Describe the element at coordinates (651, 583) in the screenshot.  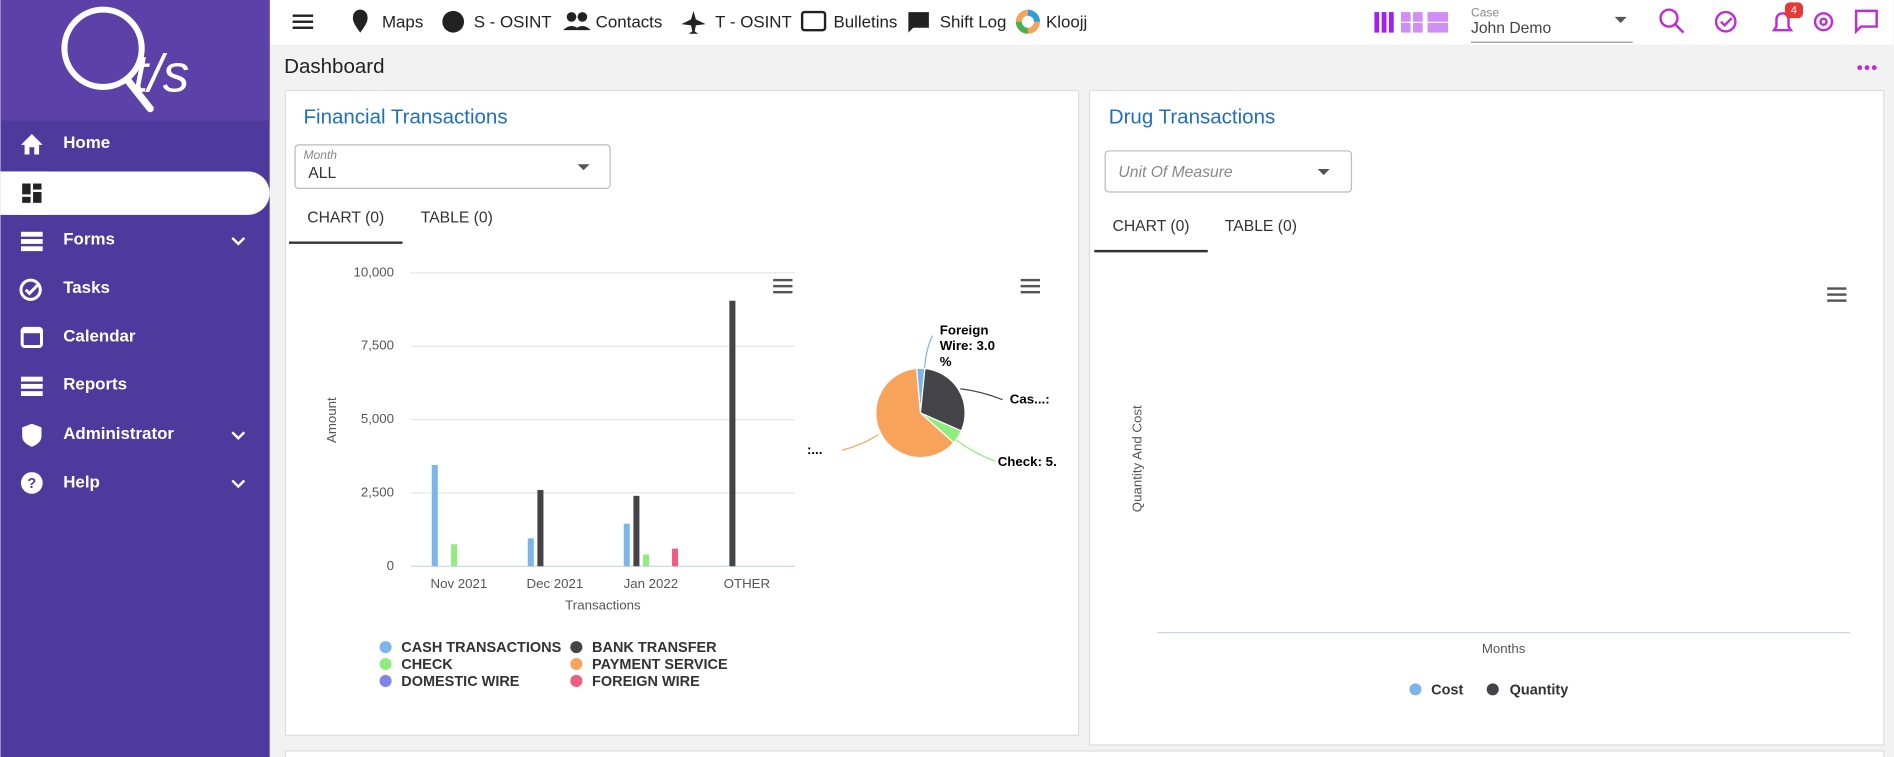
I see `x-tick-label: Jan 2022` at that location.